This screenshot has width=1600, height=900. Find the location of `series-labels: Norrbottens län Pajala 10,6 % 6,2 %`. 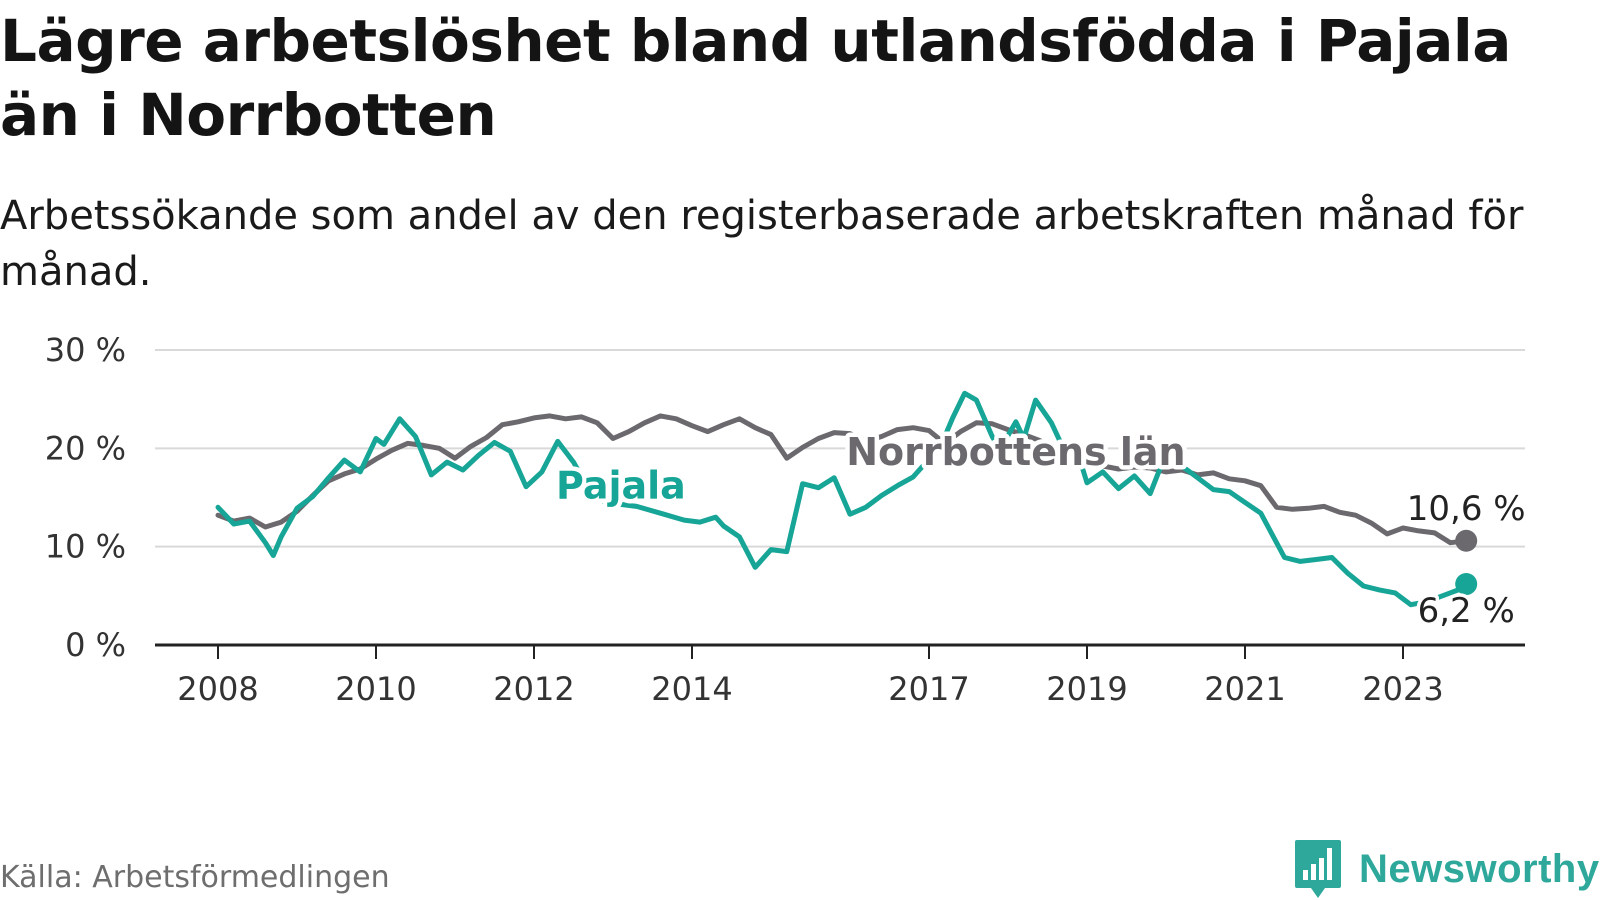

series-labels: Norrbottens län Pajala 10,6 % 6,2 % is located at coordinates (1040, 530).